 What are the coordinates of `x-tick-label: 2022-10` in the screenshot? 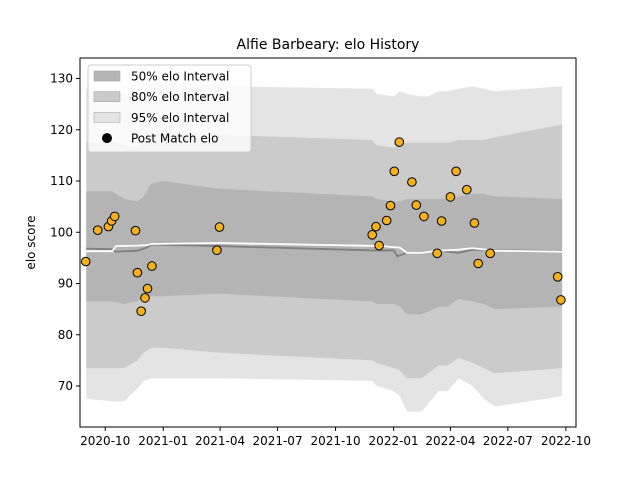 It's located at (566, 441).